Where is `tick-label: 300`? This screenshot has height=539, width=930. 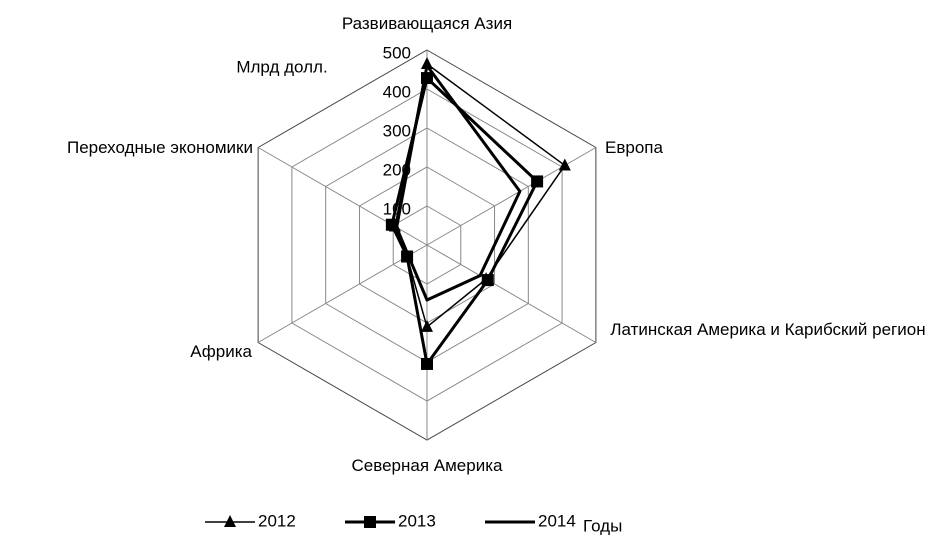 tick-label: 300 is located at coordinates (397, 130).